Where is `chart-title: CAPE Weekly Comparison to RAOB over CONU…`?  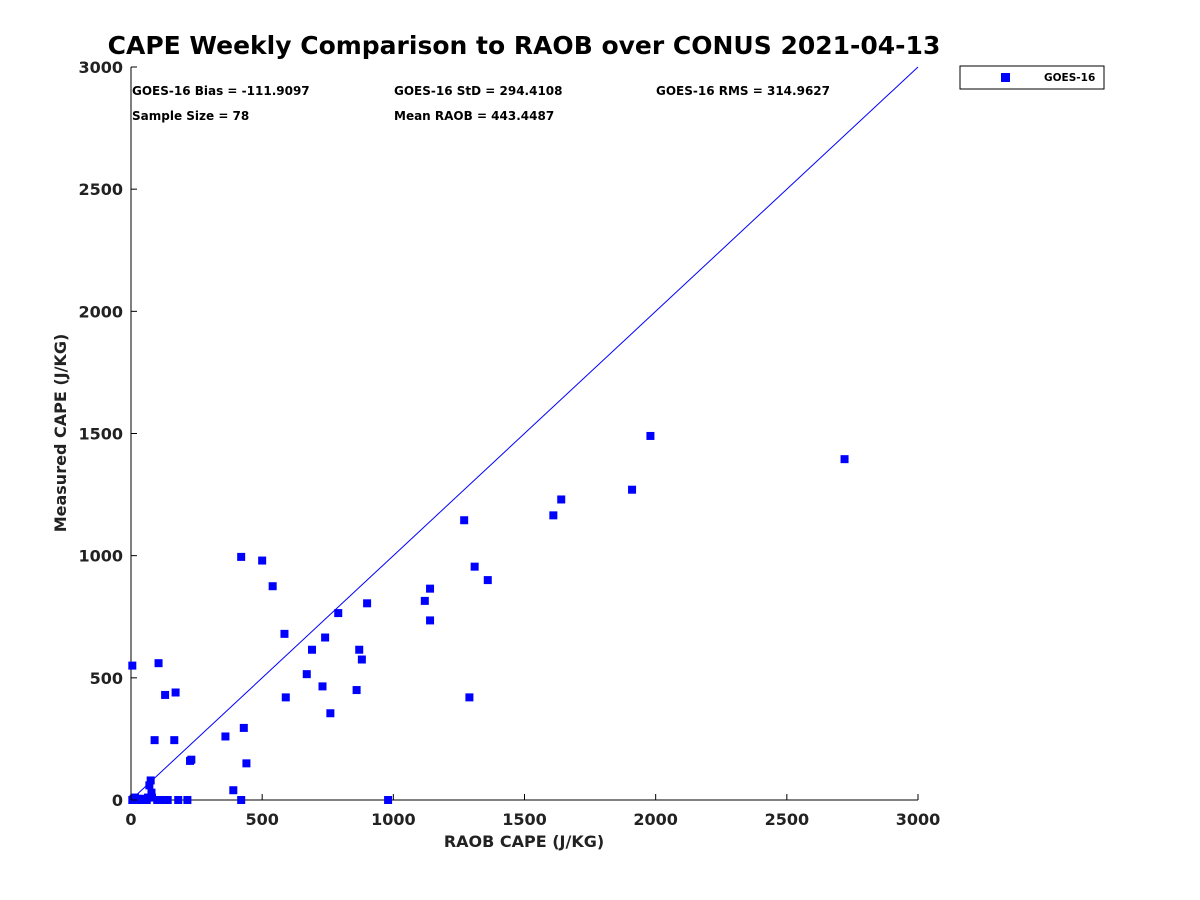 chart-title: CAPE Weekly Comparison to RAOB over CONU… is located at coordinates (524, 45).